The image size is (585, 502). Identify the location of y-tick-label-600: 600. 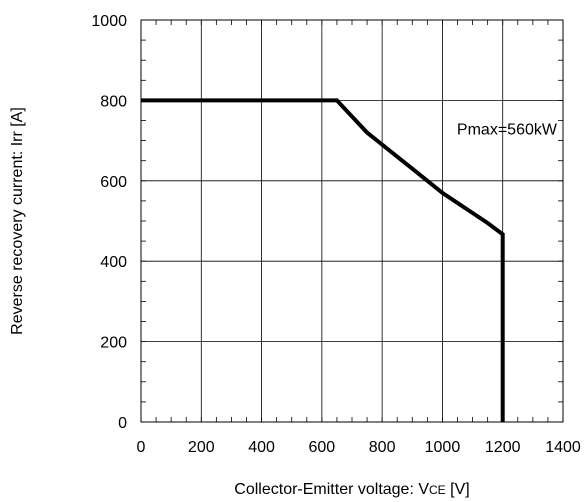
(113, 182).